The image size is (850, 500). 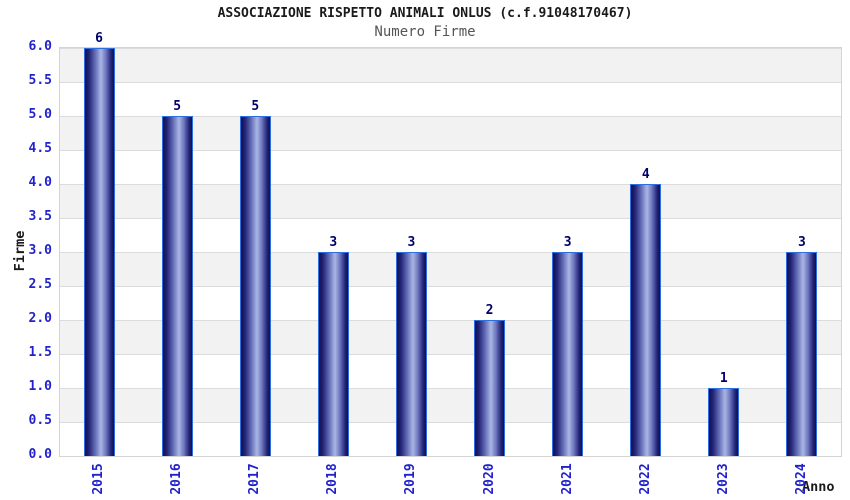 What do you see at coordinates (40, 284) in the screenshot?
I see `y-tick-label: 2.5` at bounding box center [40, 284].